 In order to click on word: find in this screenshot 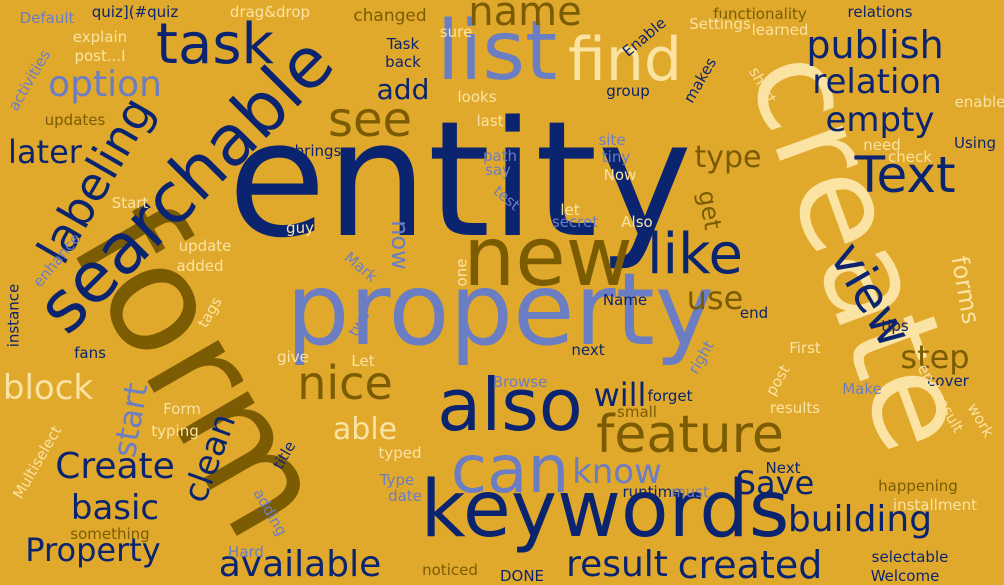, I will do `click(625, 60)`.